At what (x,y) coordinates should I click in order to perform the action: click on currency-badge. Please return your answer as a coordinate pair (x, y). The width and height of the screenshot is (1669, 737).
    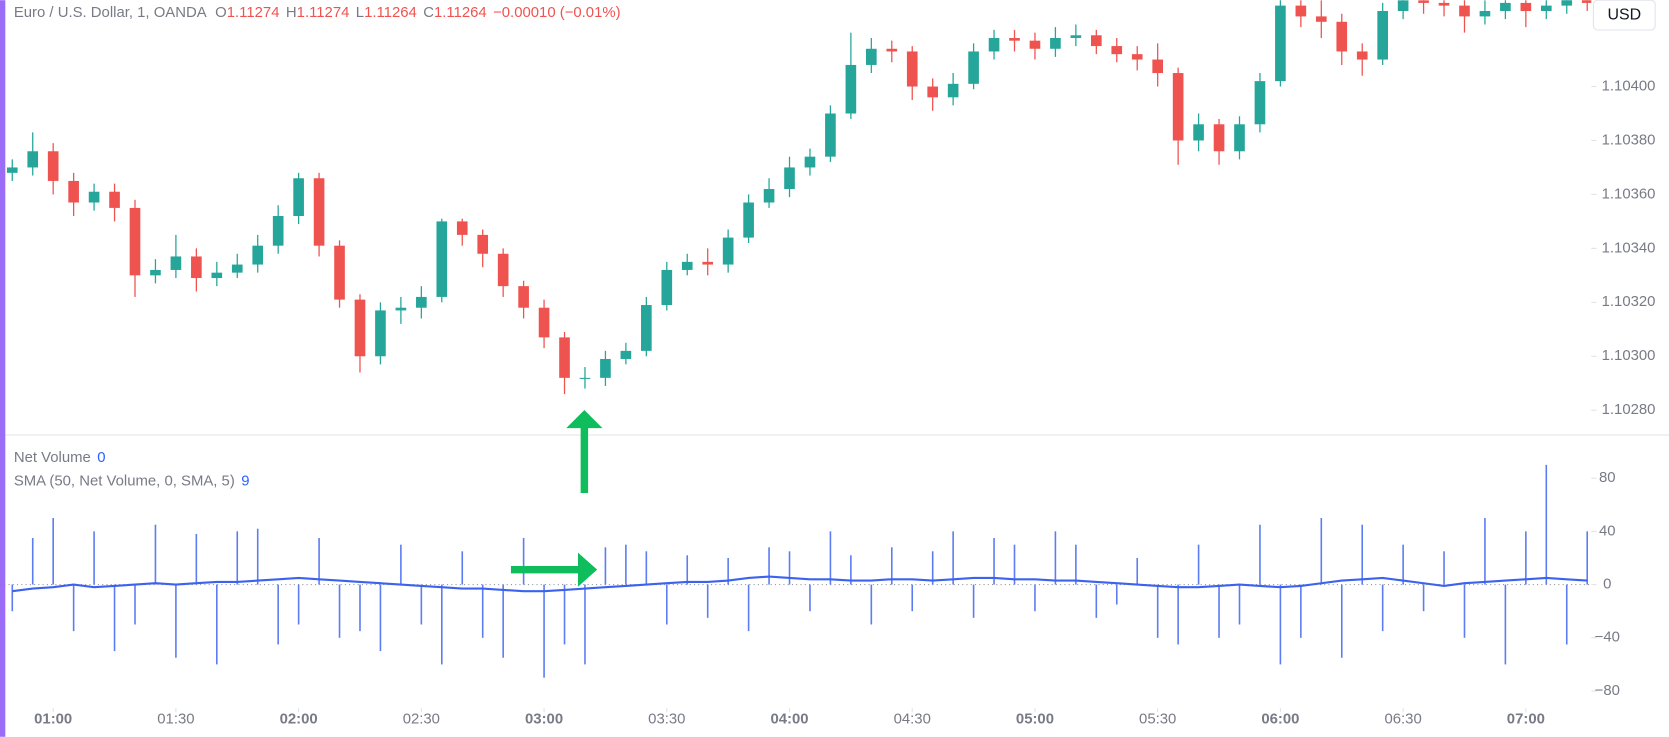
    Looking at the image, I should click on (1624, 15).